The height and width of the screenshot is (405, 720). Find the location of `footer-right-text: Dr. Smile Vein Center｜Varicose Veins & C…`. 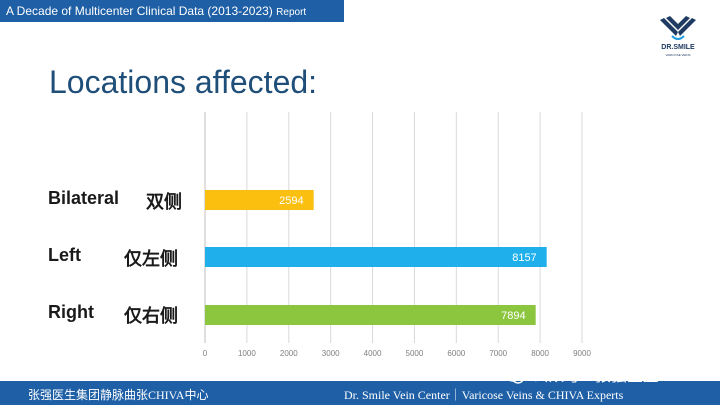

footer-right-text: Dr. Smile Vein Center｜Varicose Veins & C… is located at coordinates (484, 395).